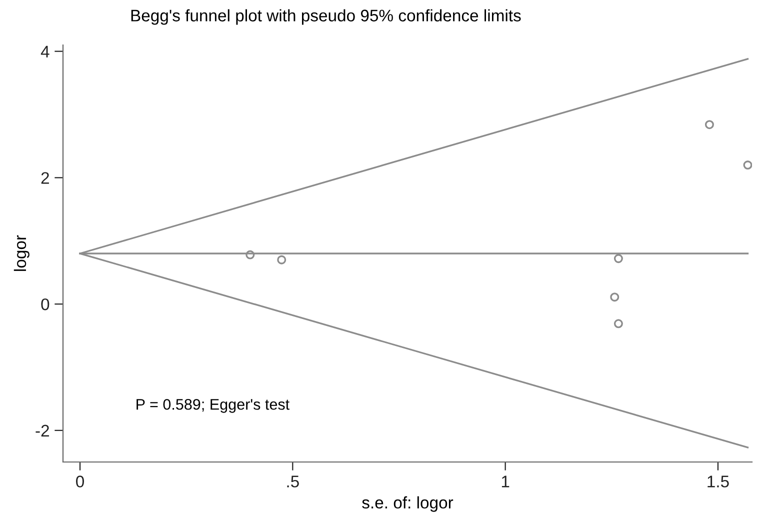 The width and height of the screenshot is (758, 518). I want to click on y-tick-label: 4, so click(45, 52).